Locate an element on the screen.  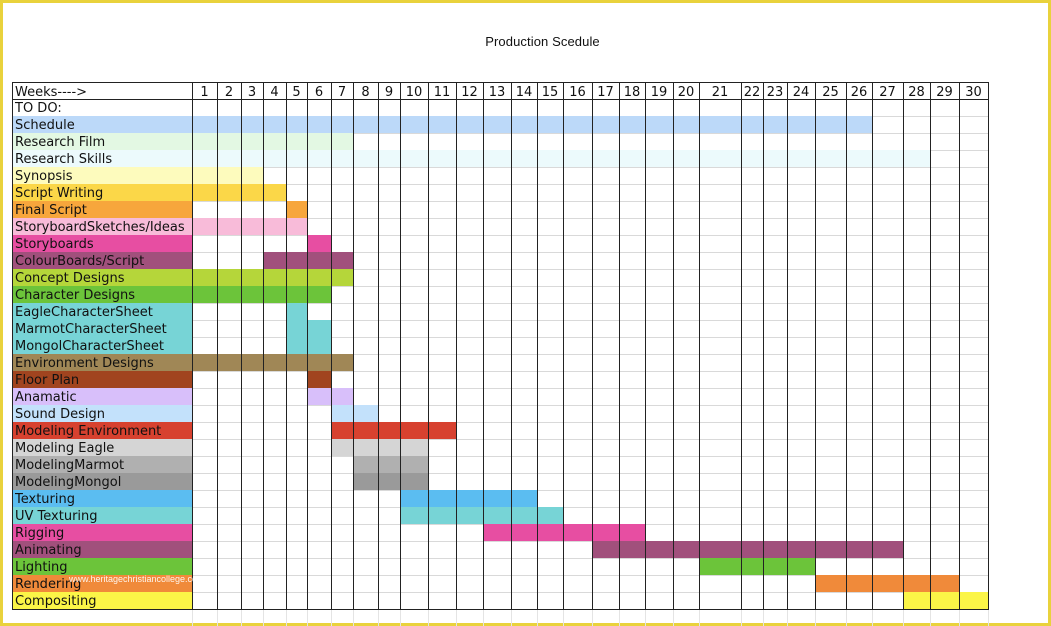
week-tick-label: 14 is located at coordinates (524, 92).